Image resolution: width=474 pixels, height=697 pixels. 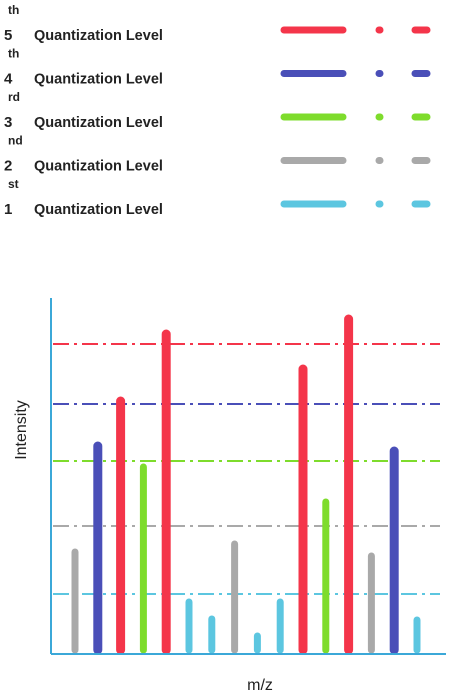 I want to click on legend-ordinal-number: 2, so click(x=8, y=166).